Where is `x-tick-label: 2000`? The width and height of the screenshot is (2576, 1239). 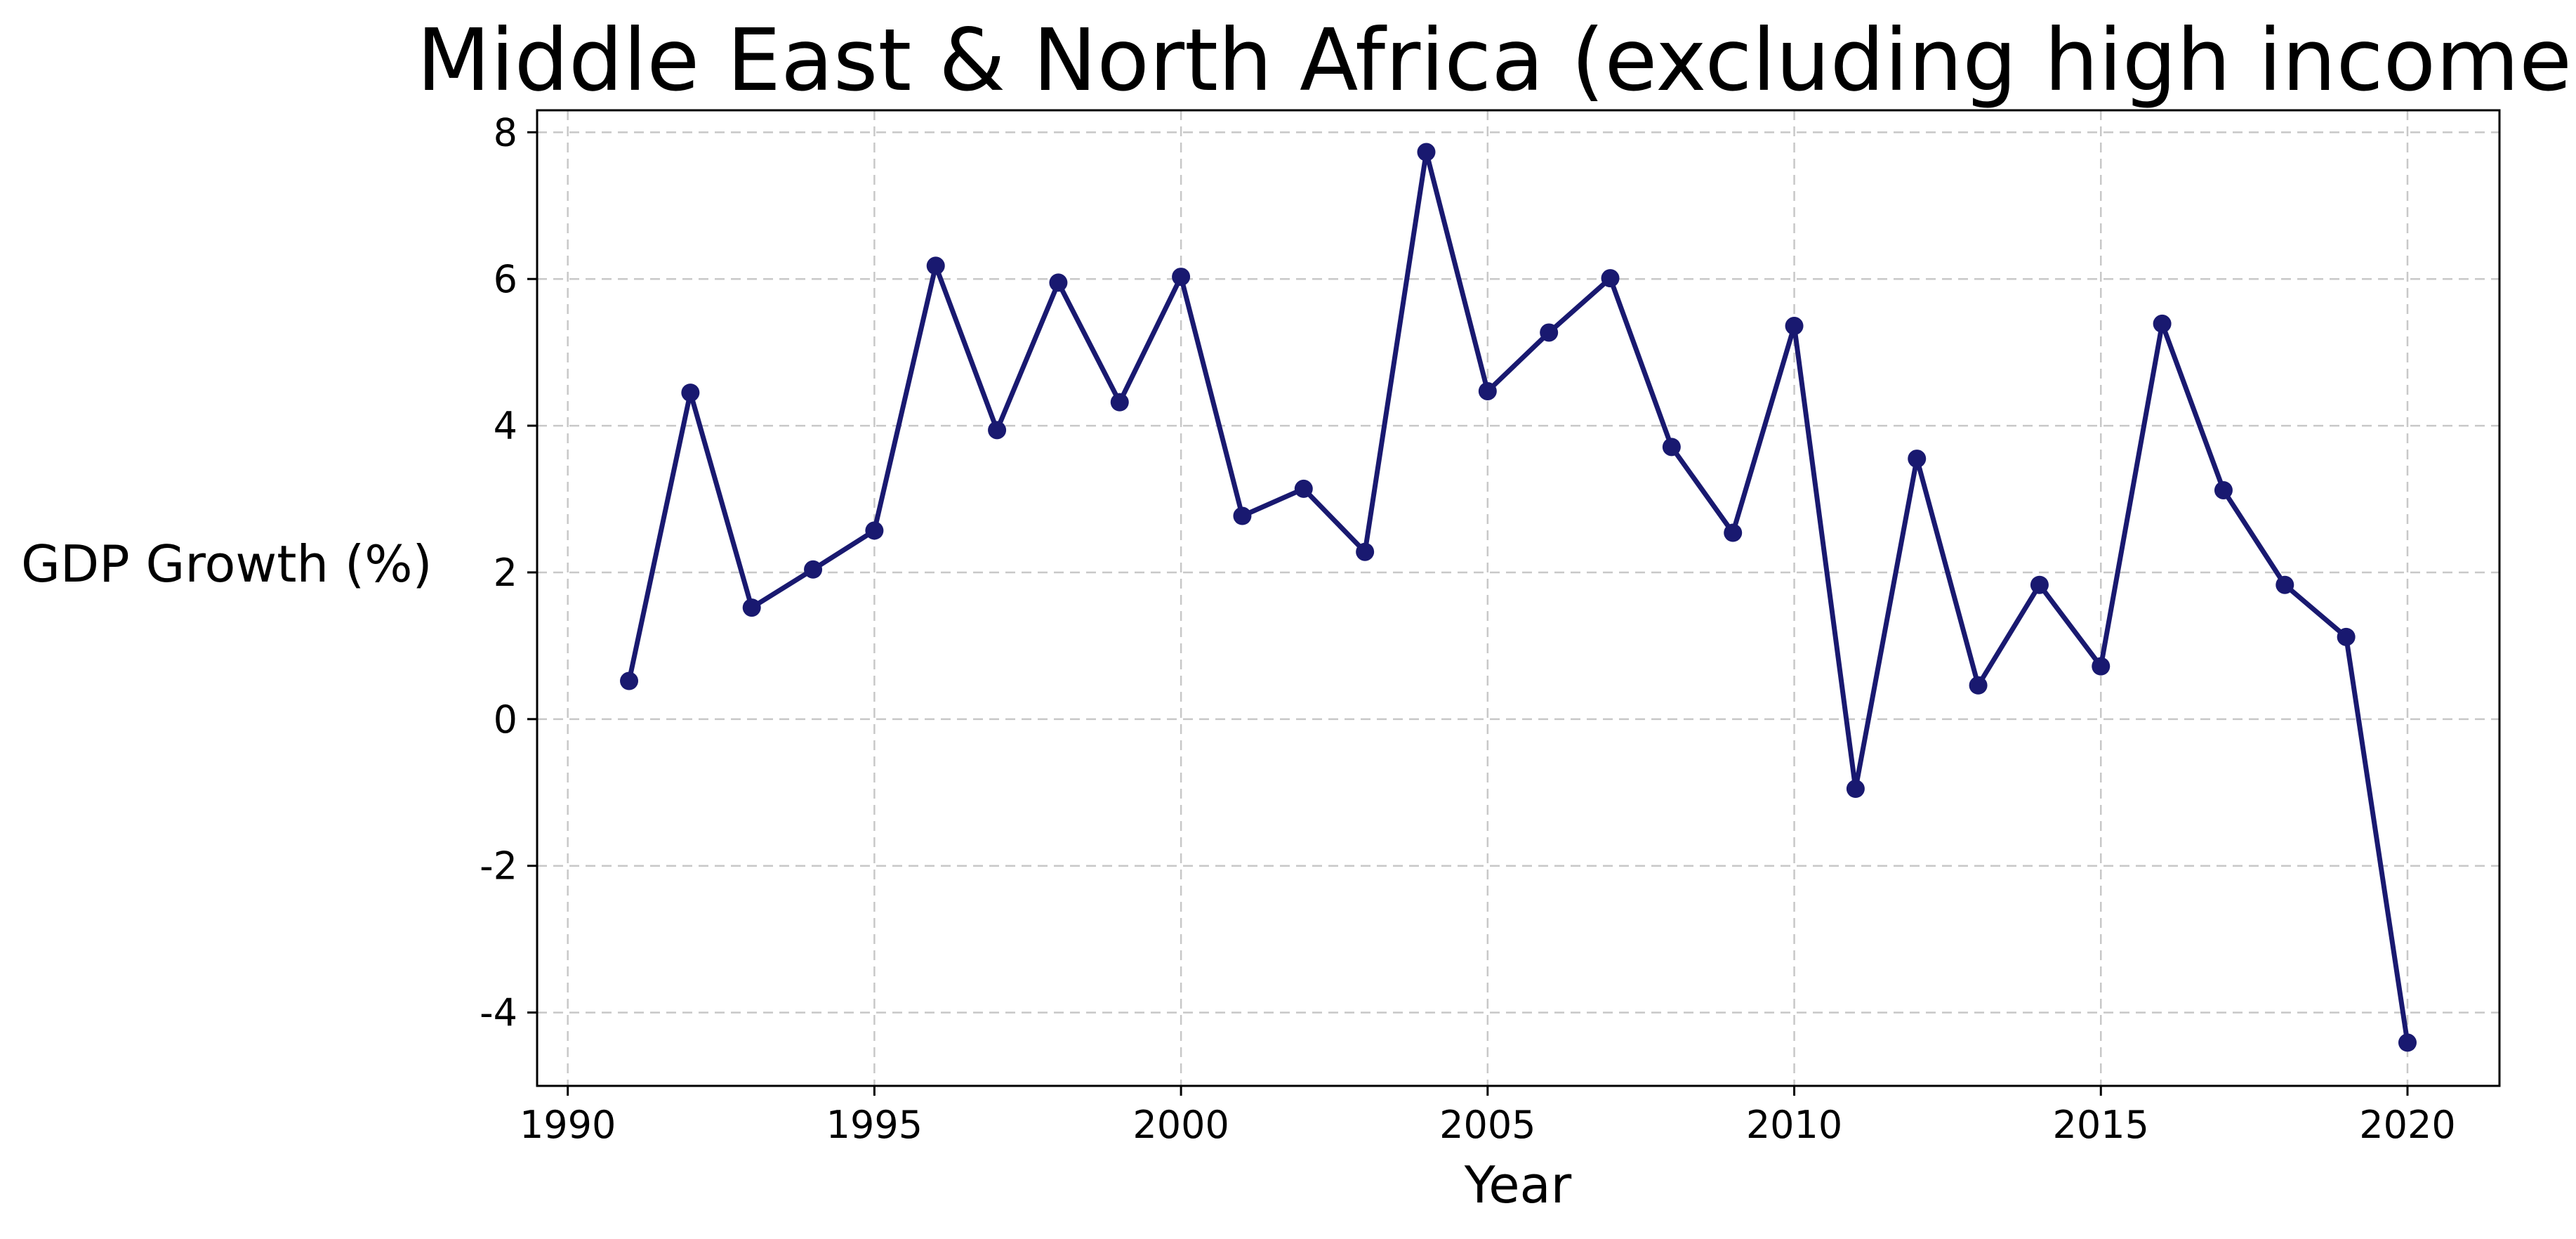 x-tick-label: 2000 is located at coordinates (1180, 1125).